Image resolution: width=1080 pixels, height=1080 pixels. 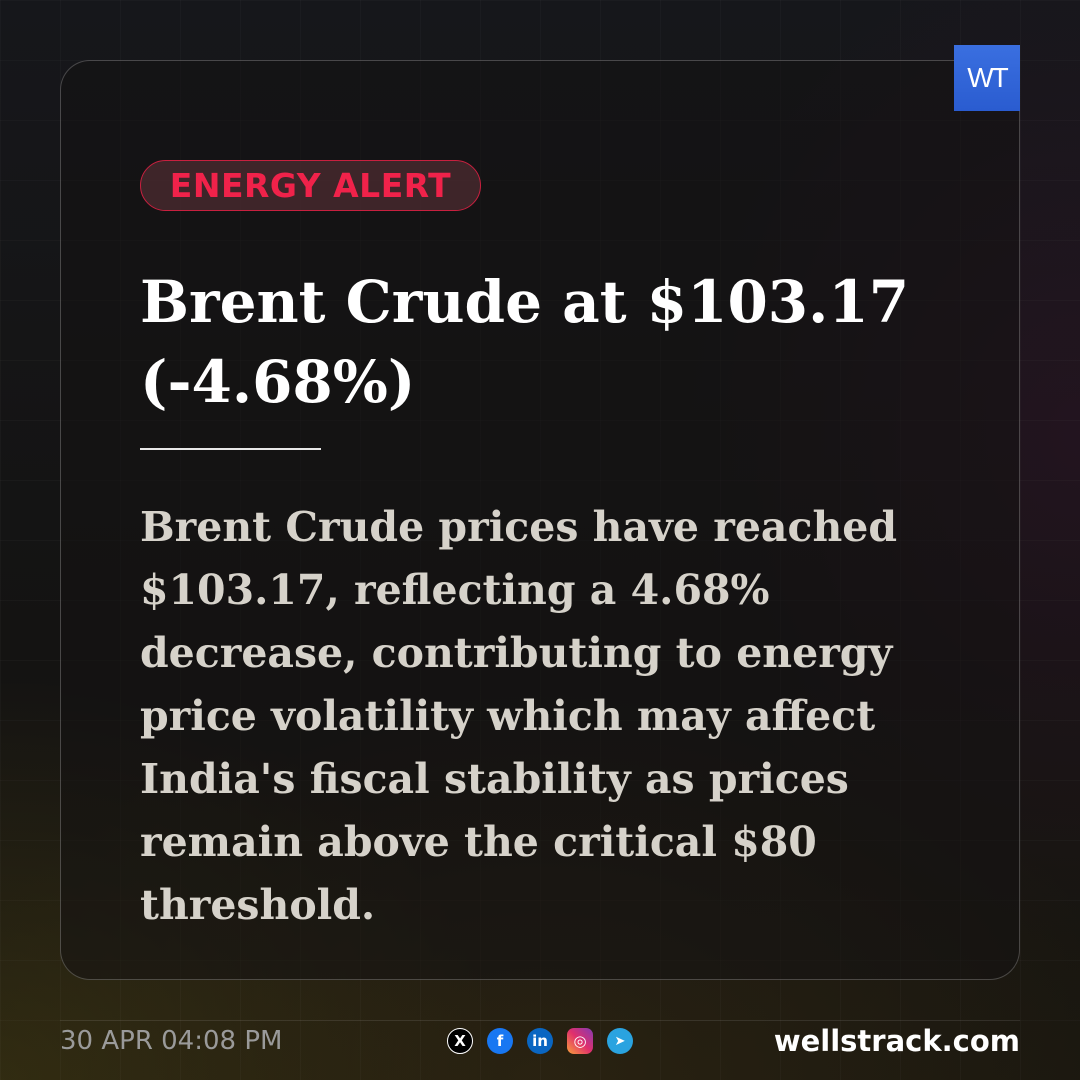 What do you see at coordinates (230, 449) in the screenshot?
I see `headline-divider` at bounding box center [230, 449].